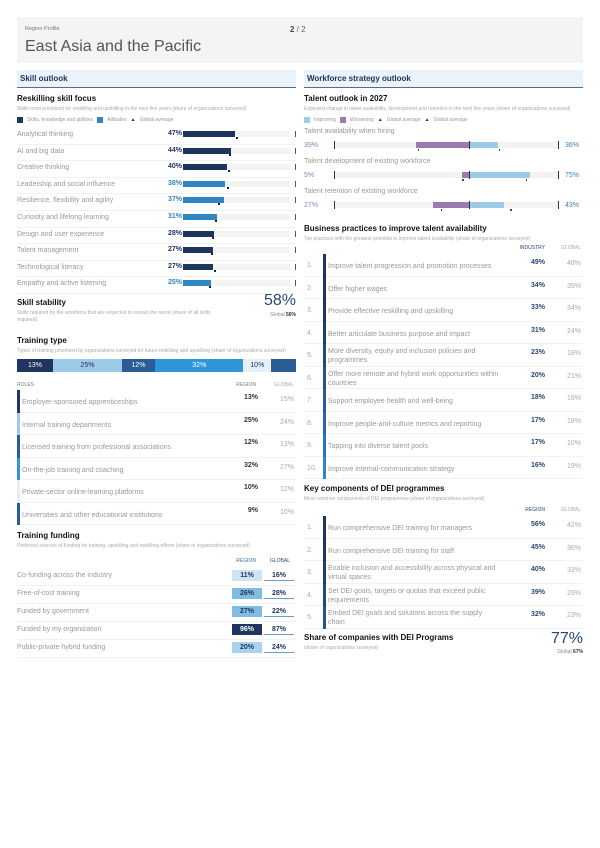 The height and width of the screenshot is (848, 600). Describe the element at coordinates (41, 151) in the screenshot. I see `skill-label: AI and big data` at that location.